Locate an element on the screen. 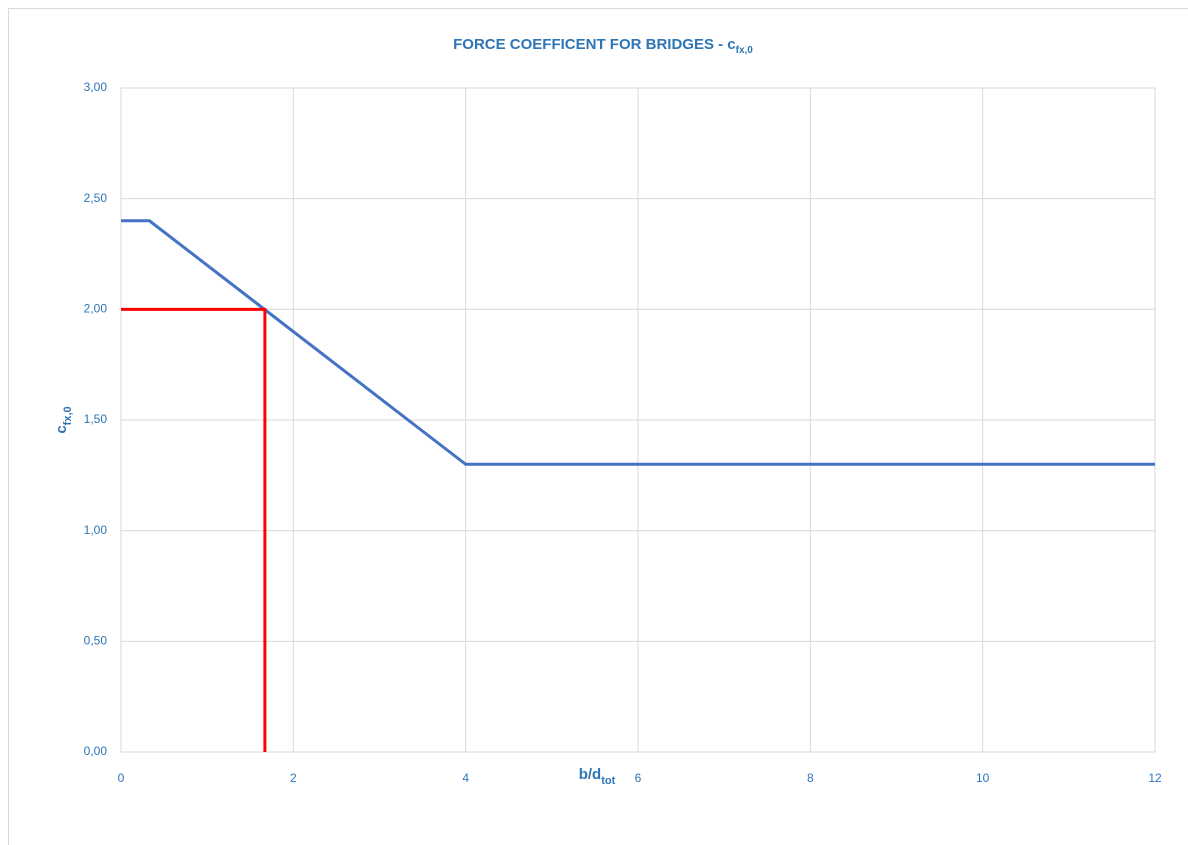  title-subscript: fx,0 is located at coordinates (745, 50).